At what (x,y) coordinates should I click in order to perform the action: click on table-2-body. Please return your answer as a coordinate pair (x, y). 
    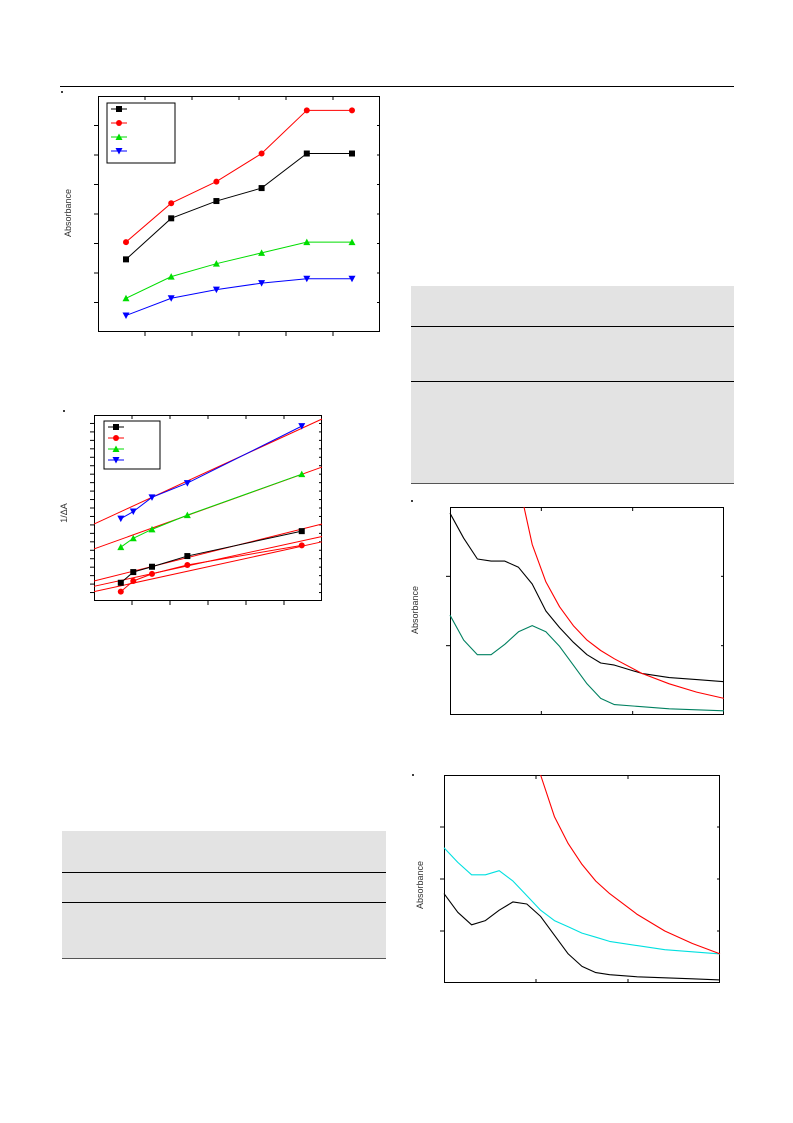
    Looking at the image, I should click on (224, 895).